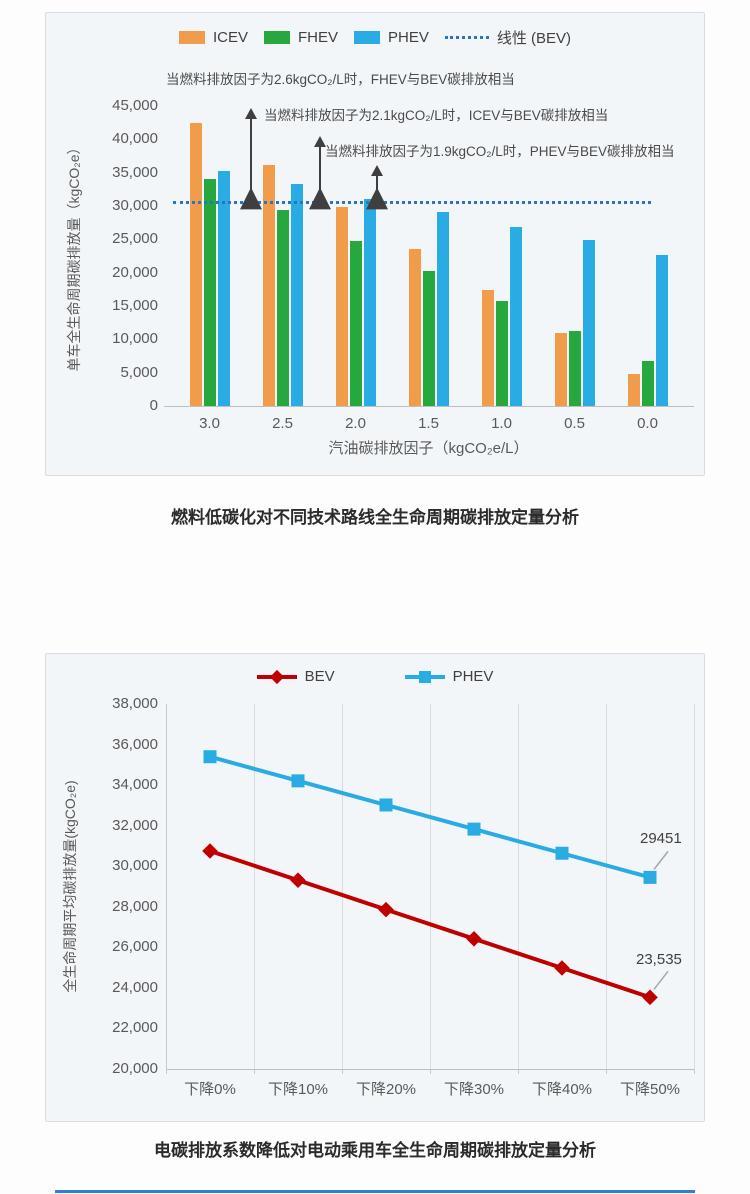 This screenshot has height=1194, width=750. I want to click on annotation-arrows-icon, so click(314, 159).